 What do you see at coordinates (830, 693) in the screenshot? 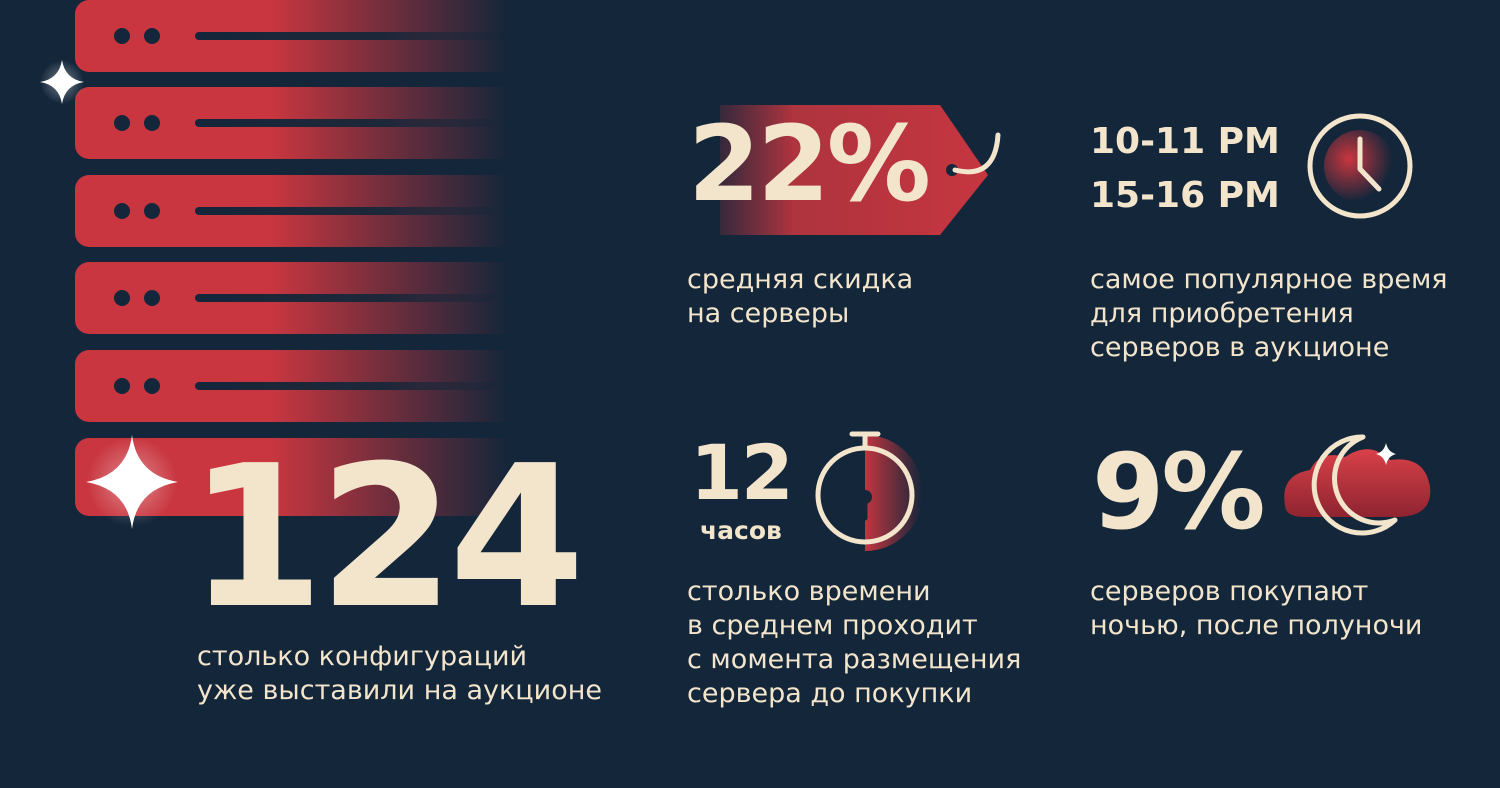
I see `caption-line: сервера до покупки` at bounding box center [830, 693].